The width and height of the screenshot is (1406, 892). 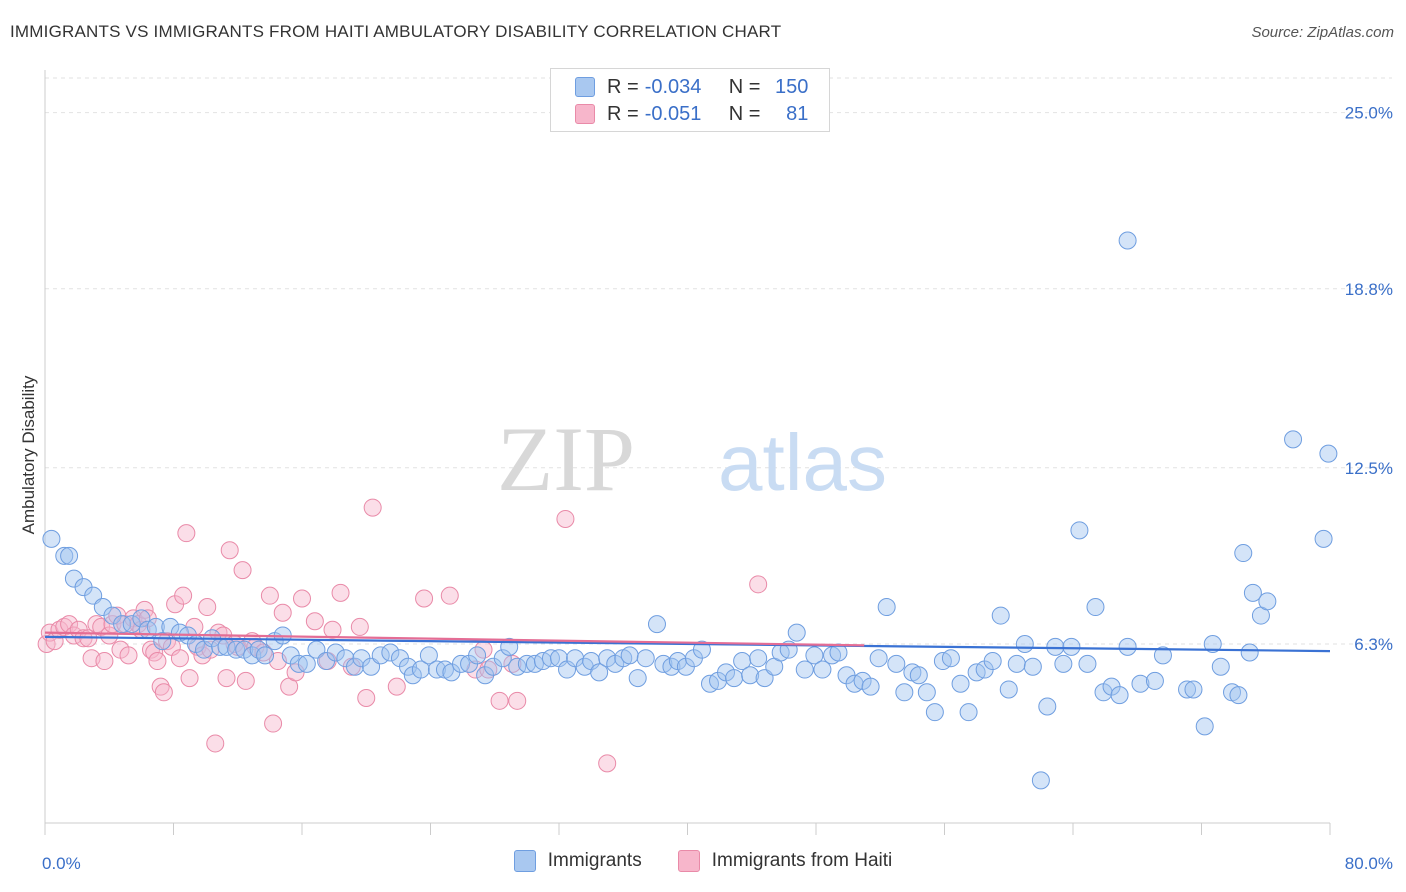 I want to click on trend-line-immigrants, so click(x=687, y=644).